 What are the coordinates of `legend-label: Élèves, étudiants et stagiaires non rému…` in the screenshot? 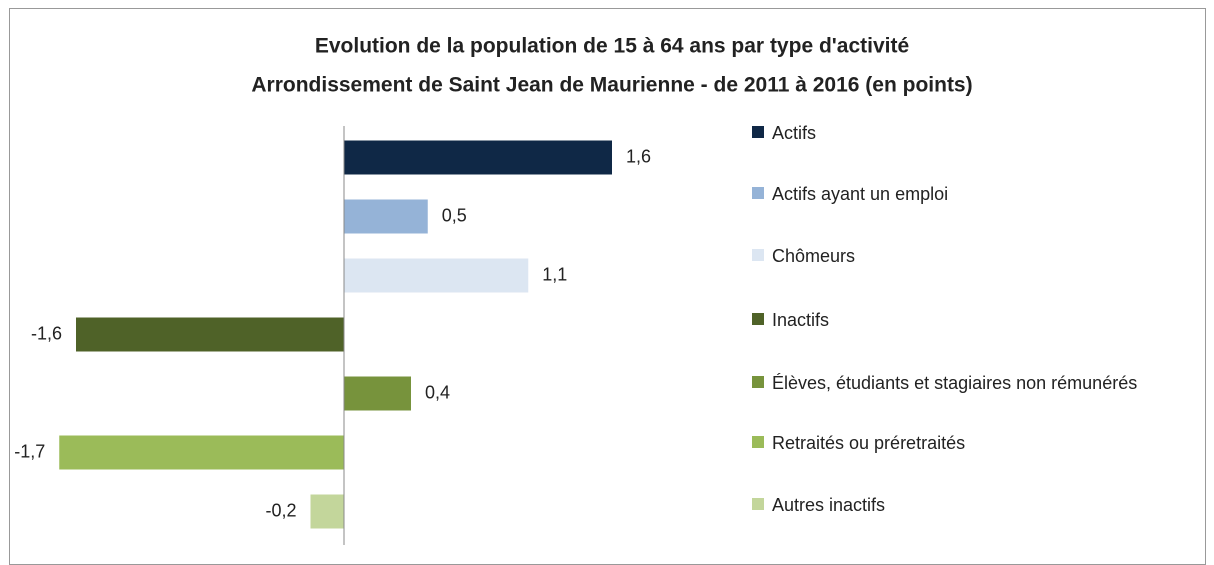 It's located at (955, 383).